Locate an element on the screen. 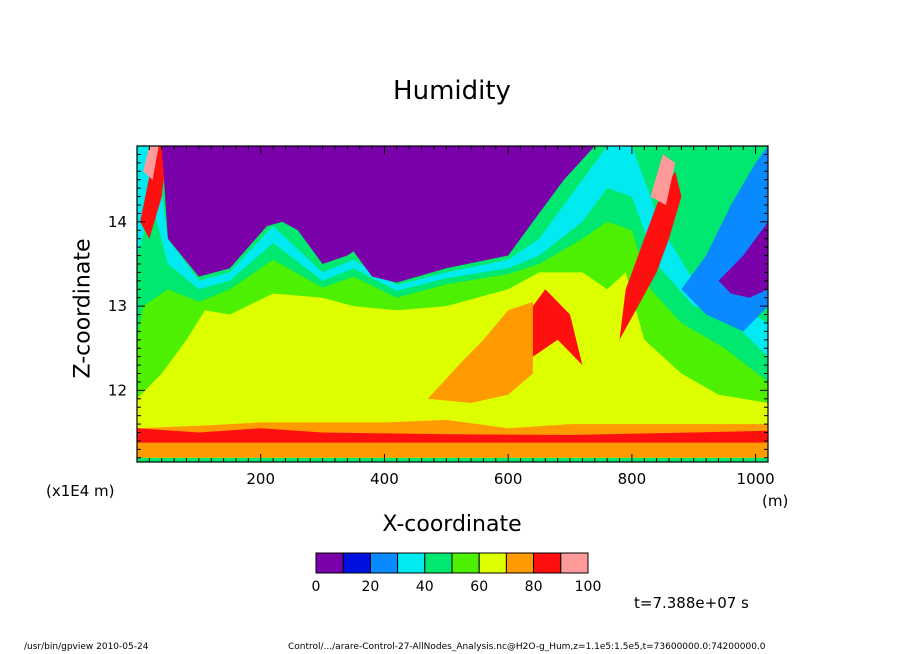  x-tick-label: 800 is located at coordinates (632, 479).